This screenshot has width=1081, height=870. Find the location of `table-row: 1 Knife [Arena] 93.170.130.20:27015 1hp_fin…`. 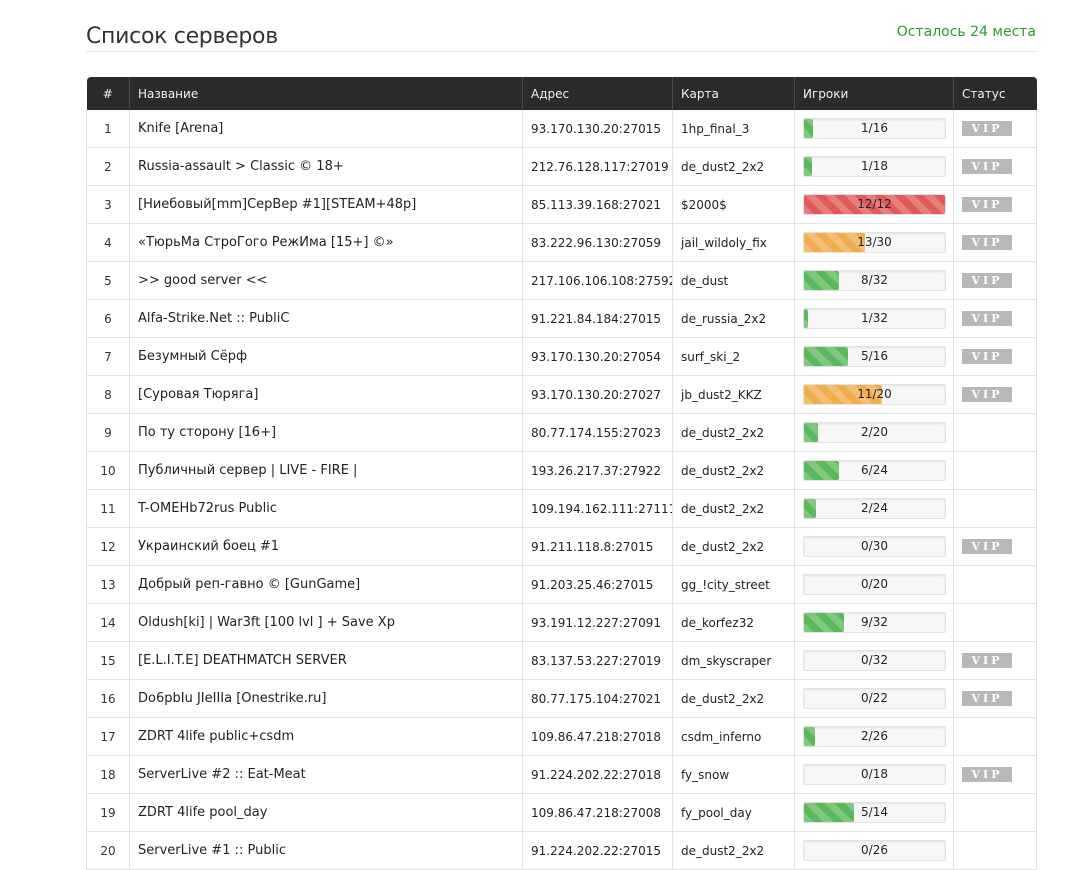

table-row: 1 Knife [Arena] 93.170.130.20:27015 1hp_fin… is located at coordinates (561, 129).